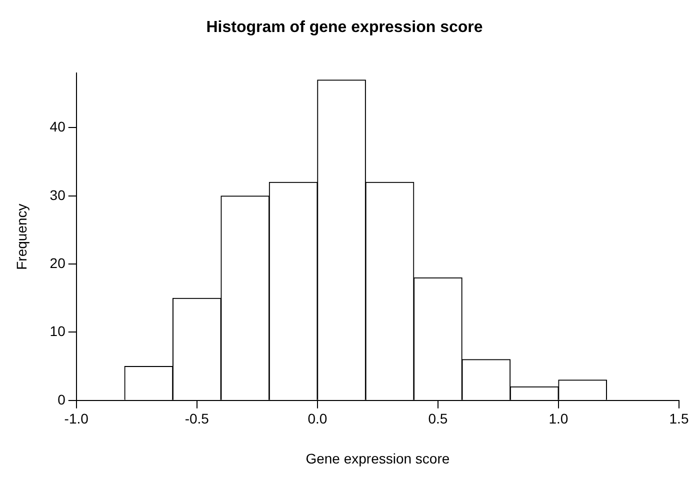 The height and width of the screenshot is (482, 693). Describe the element at coordinates (62, 399) in the screenshot. I see `y-tick-label: 0` at that location.